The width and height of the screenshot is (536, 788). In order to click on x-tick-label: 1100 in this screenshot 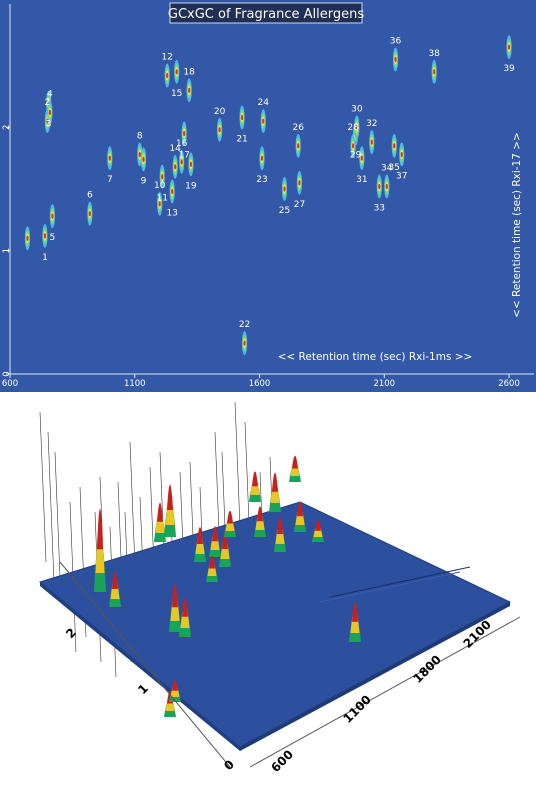, I will do `click(135, 384)`.